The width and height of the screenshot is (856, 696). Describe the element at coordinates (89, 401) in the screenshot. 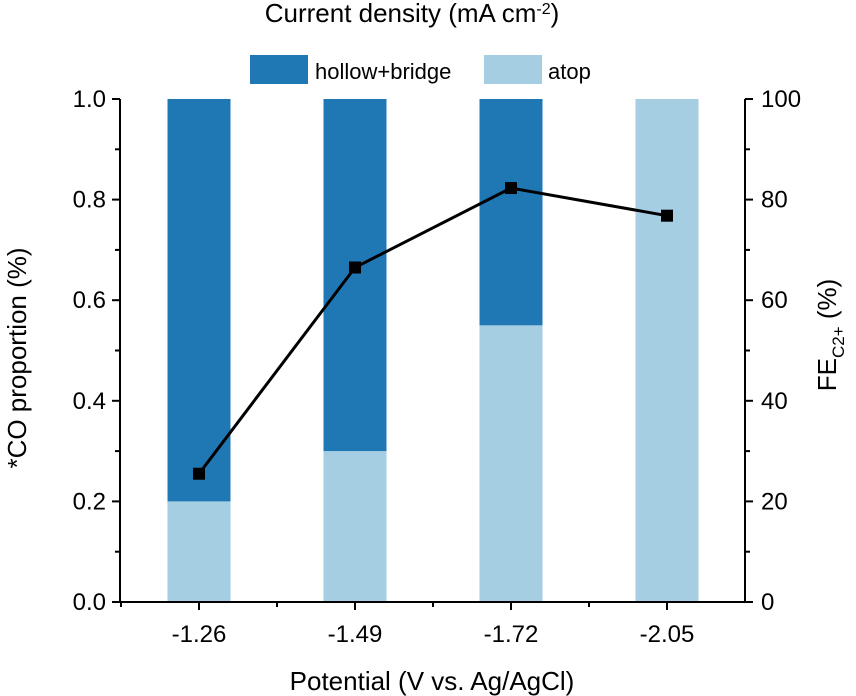

I see `y-tick-label: 0.4` at that location.